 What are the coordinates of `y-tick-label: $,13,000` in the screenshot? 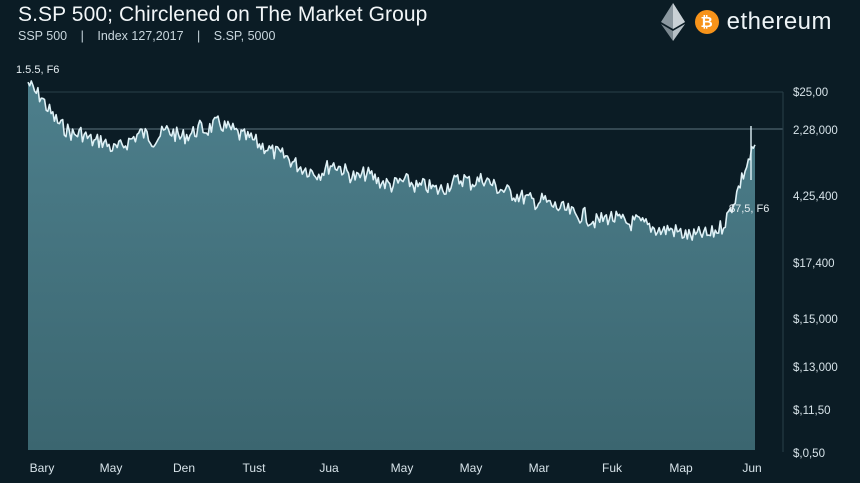 It's located at (815, 368).